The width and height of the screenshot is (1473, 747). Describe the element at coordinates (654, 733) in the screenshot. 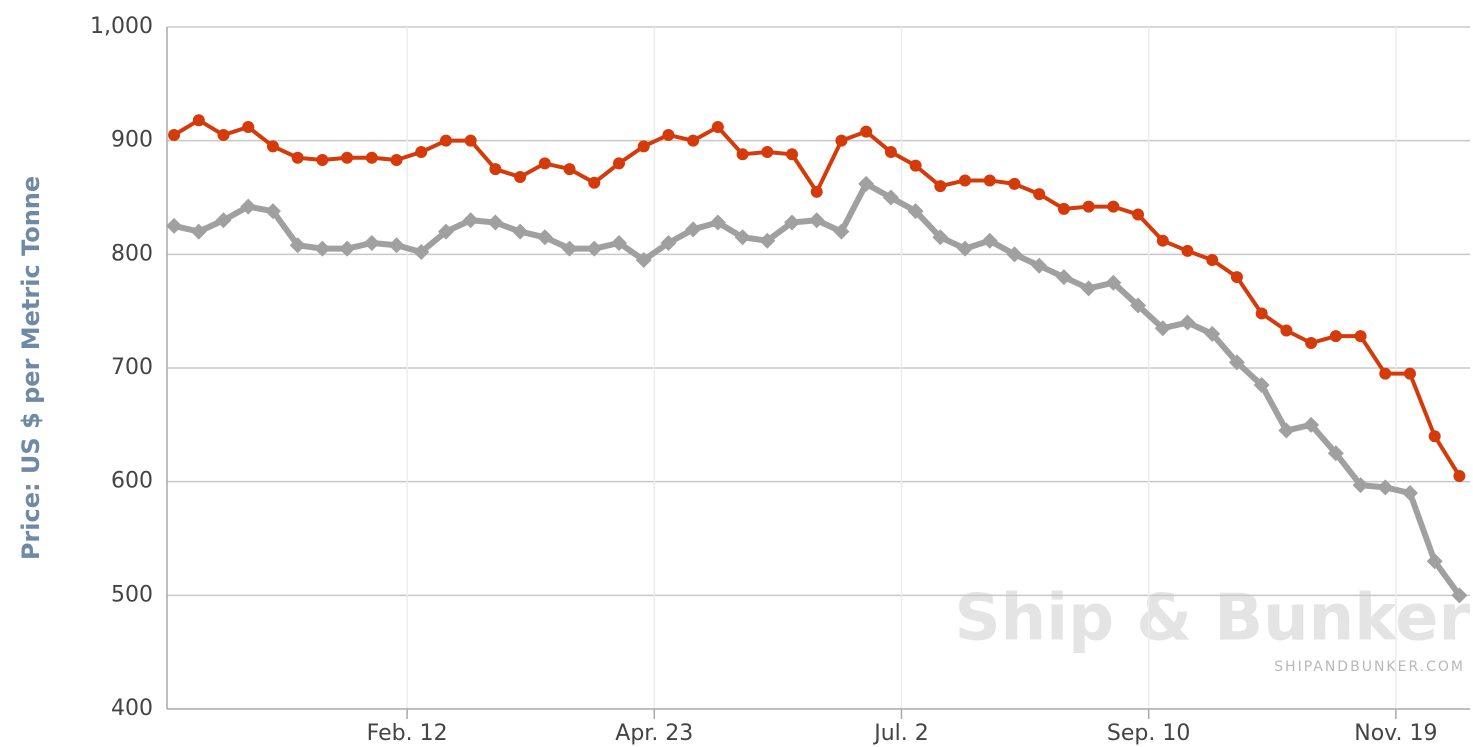

I see `x-tick-label: Apr. 23` at that location.